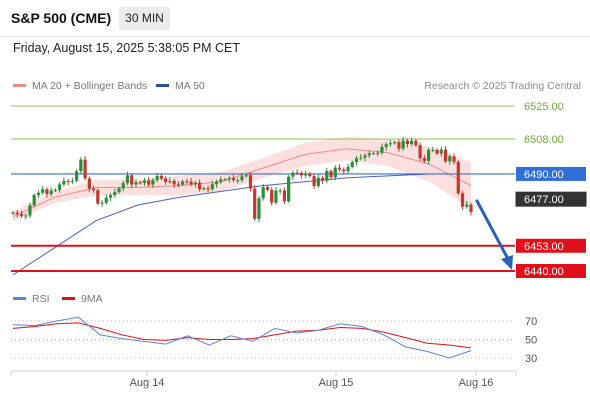 This screenshot has width=590, height=400. I want to click on level-label: 6477.00, so click(544, 200).